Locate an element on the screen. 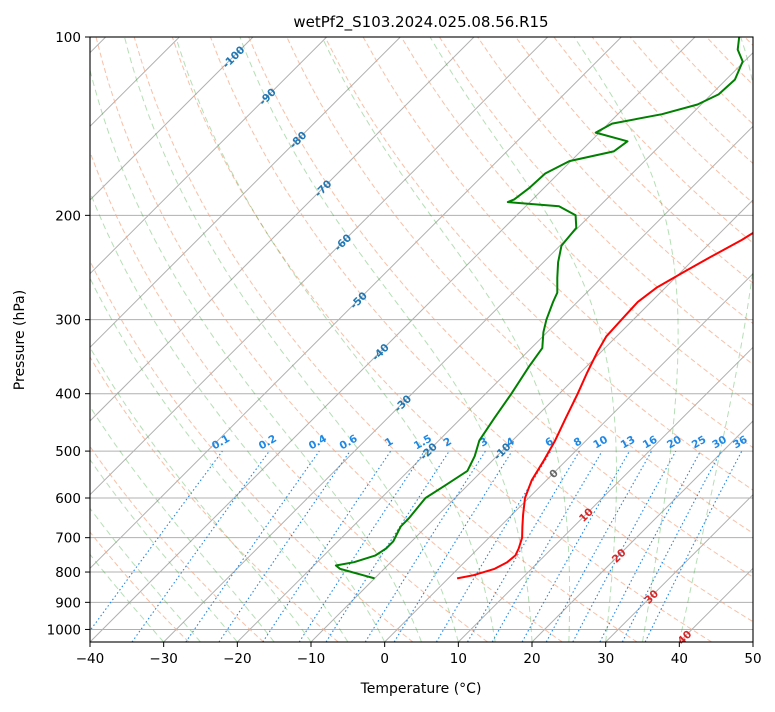 The image size is (775, 712). x-tick-label: 30 is located at coordinates (605, 659).